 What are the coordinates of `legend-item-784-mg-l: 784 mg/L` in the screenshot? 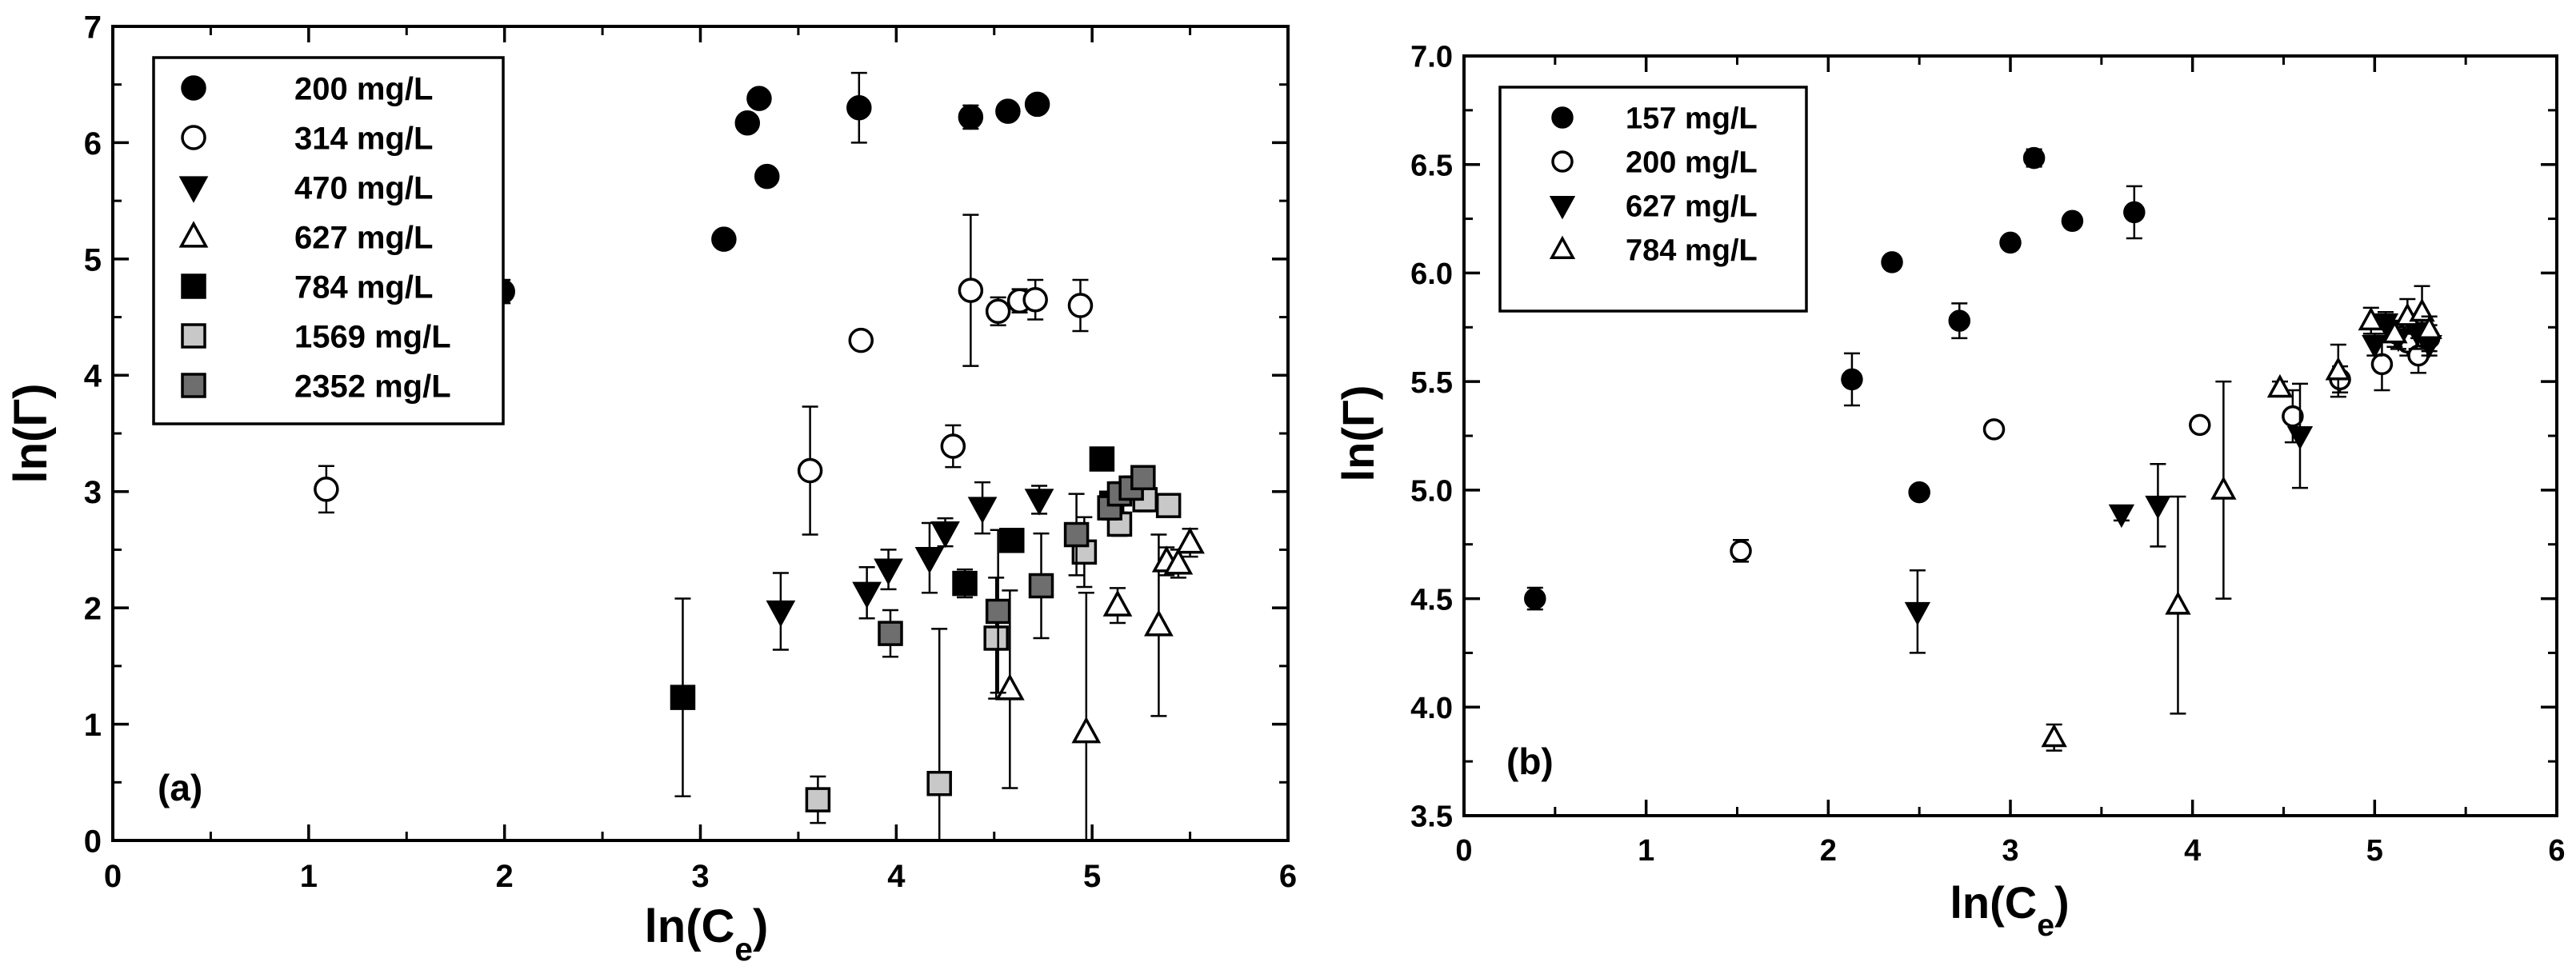 It's located at (307, 287).